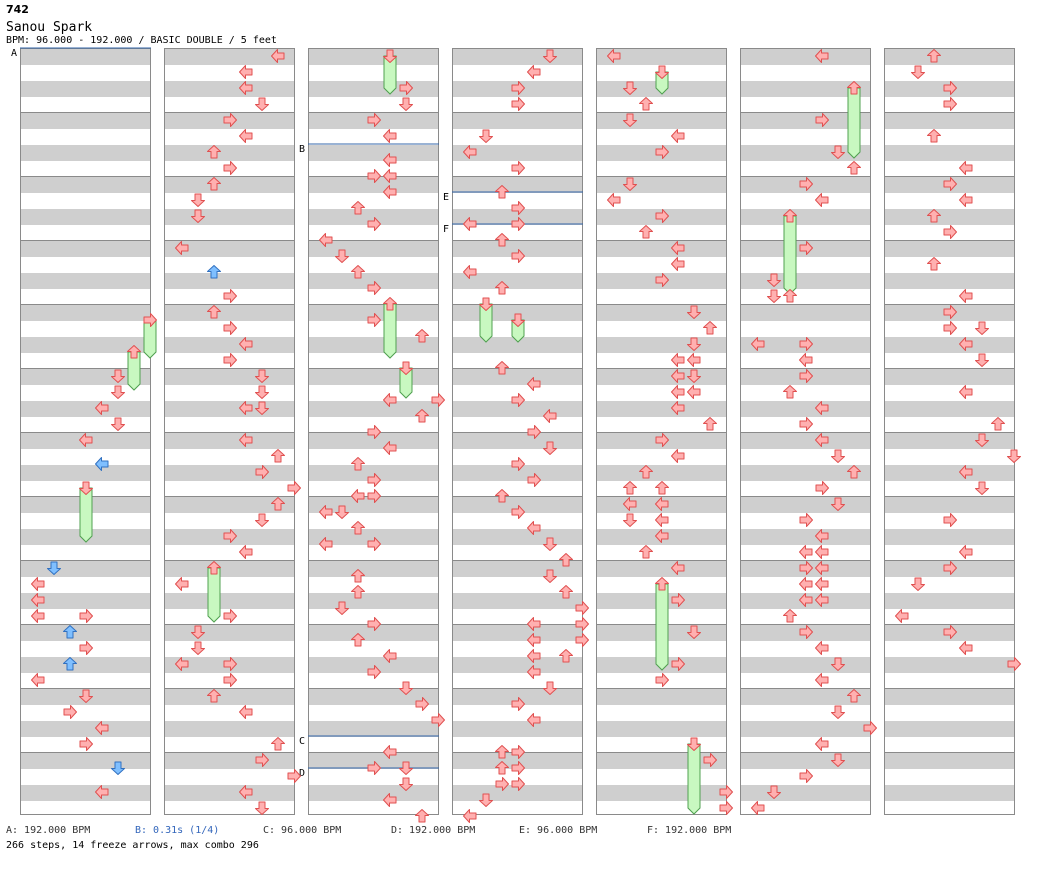  Describe the element at coordinates (433, 830) in the screenshot. I see `legend-item-d: D: 192.000 BPM` at that location.